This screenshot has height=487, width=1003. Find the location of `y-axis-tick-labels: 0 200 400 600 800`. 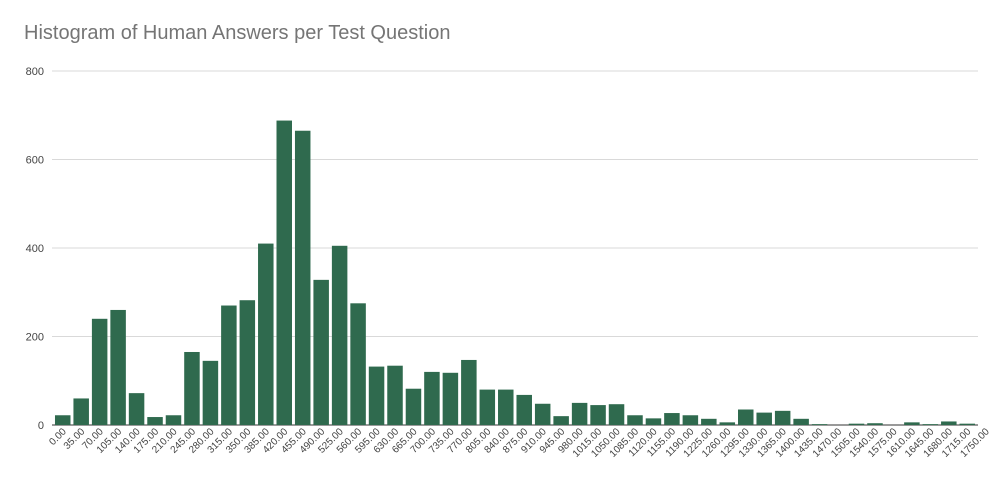

y-axis-tick-labels: 0 200 400 600 800 is located at coordinates (35, 249).